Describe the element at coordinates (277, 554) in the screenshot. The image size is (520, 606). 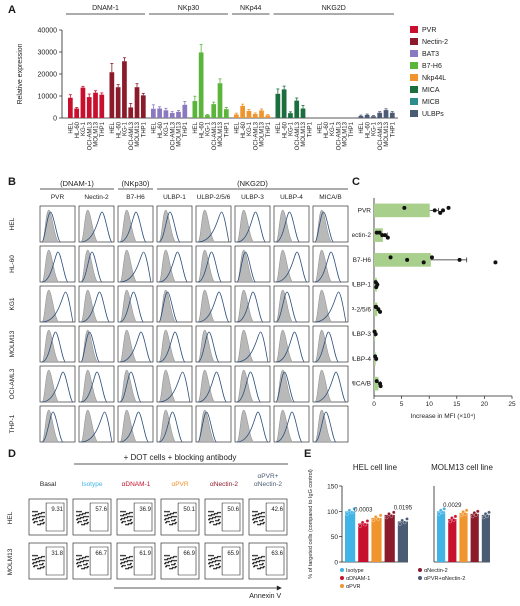
I see `d-gate-value: 63.6` at that location.